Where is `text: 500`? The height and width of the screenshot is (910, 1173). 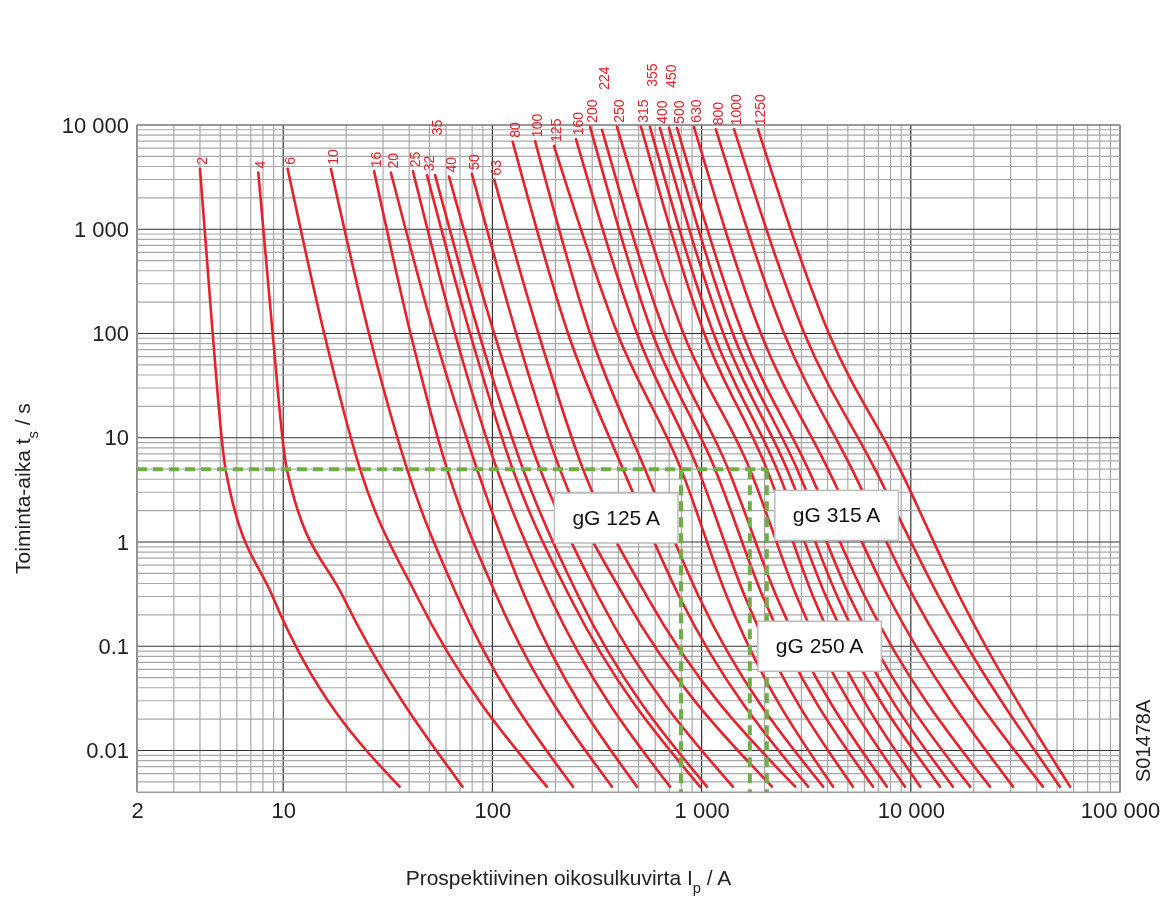
text: 500 is located at coordinates (679, 112).